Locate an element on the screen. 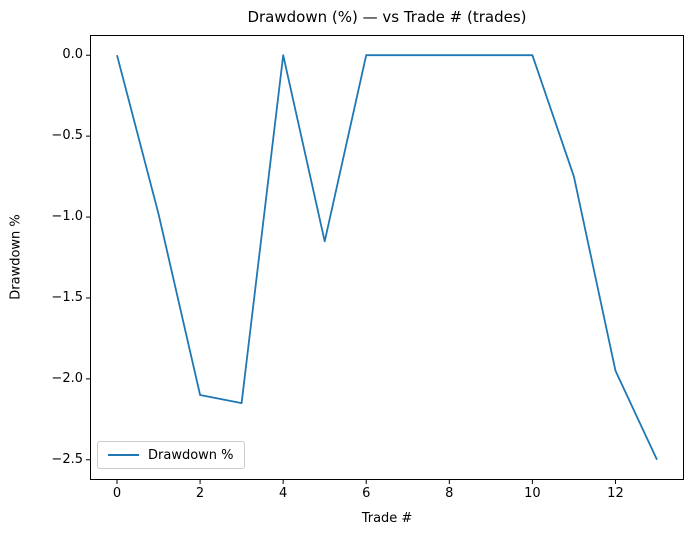 The image size is (695, 546). x-tick-label: 8 is located at coordinates (449, 493).